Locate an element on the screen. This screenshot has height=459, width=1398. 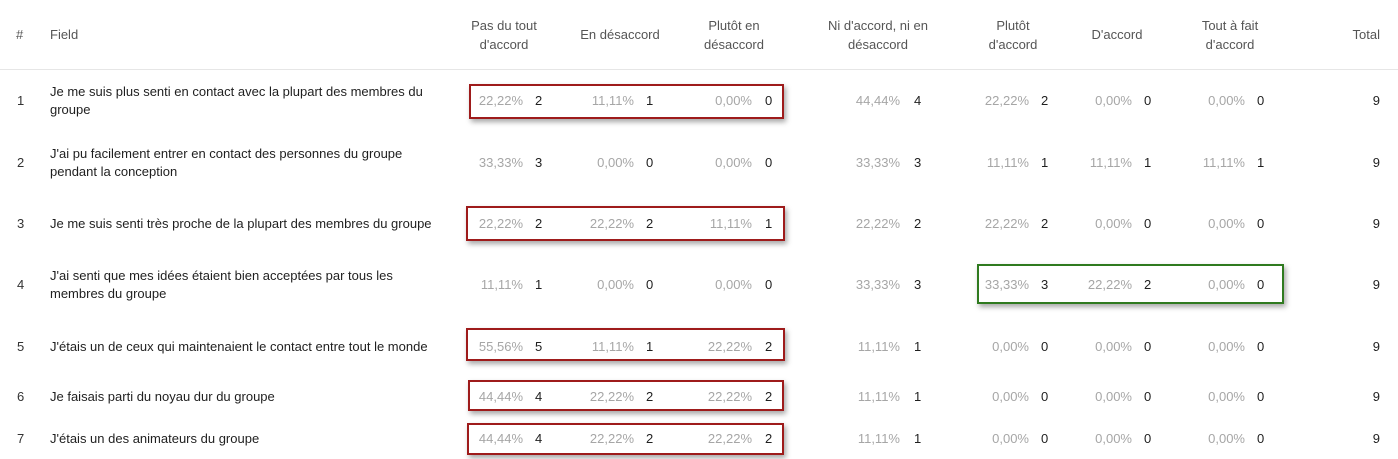
header-field: Field is located at coordinates (64, 34).